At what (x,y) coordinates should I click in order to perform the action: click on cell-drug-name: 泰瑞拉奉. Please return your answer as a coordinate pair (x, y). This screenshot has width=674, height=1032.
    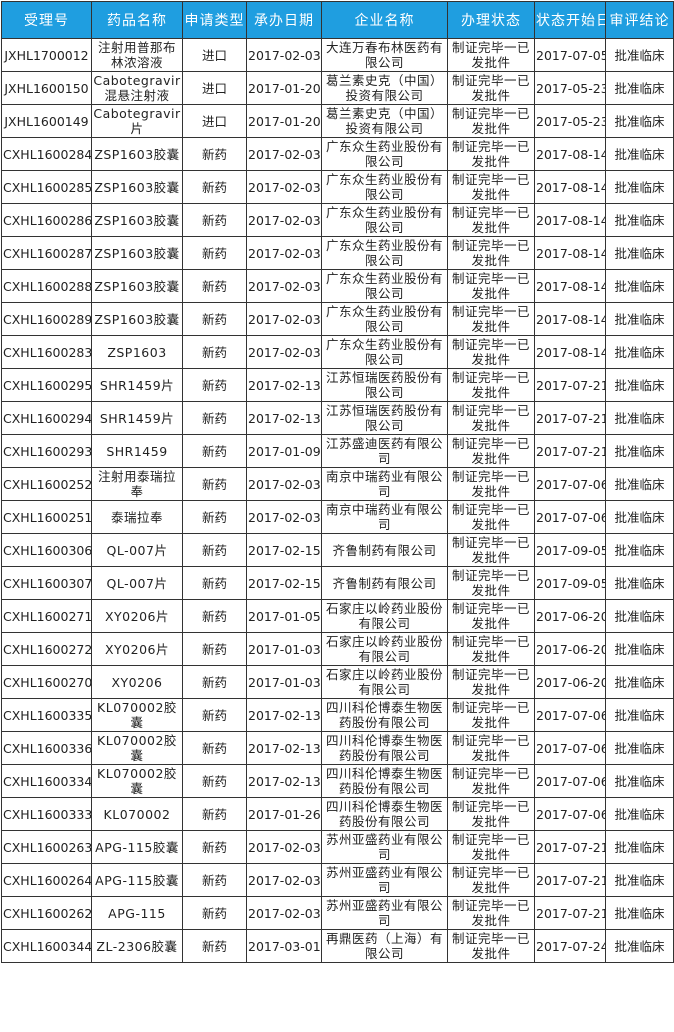
    Looking at the image, I should click on (137, 517).